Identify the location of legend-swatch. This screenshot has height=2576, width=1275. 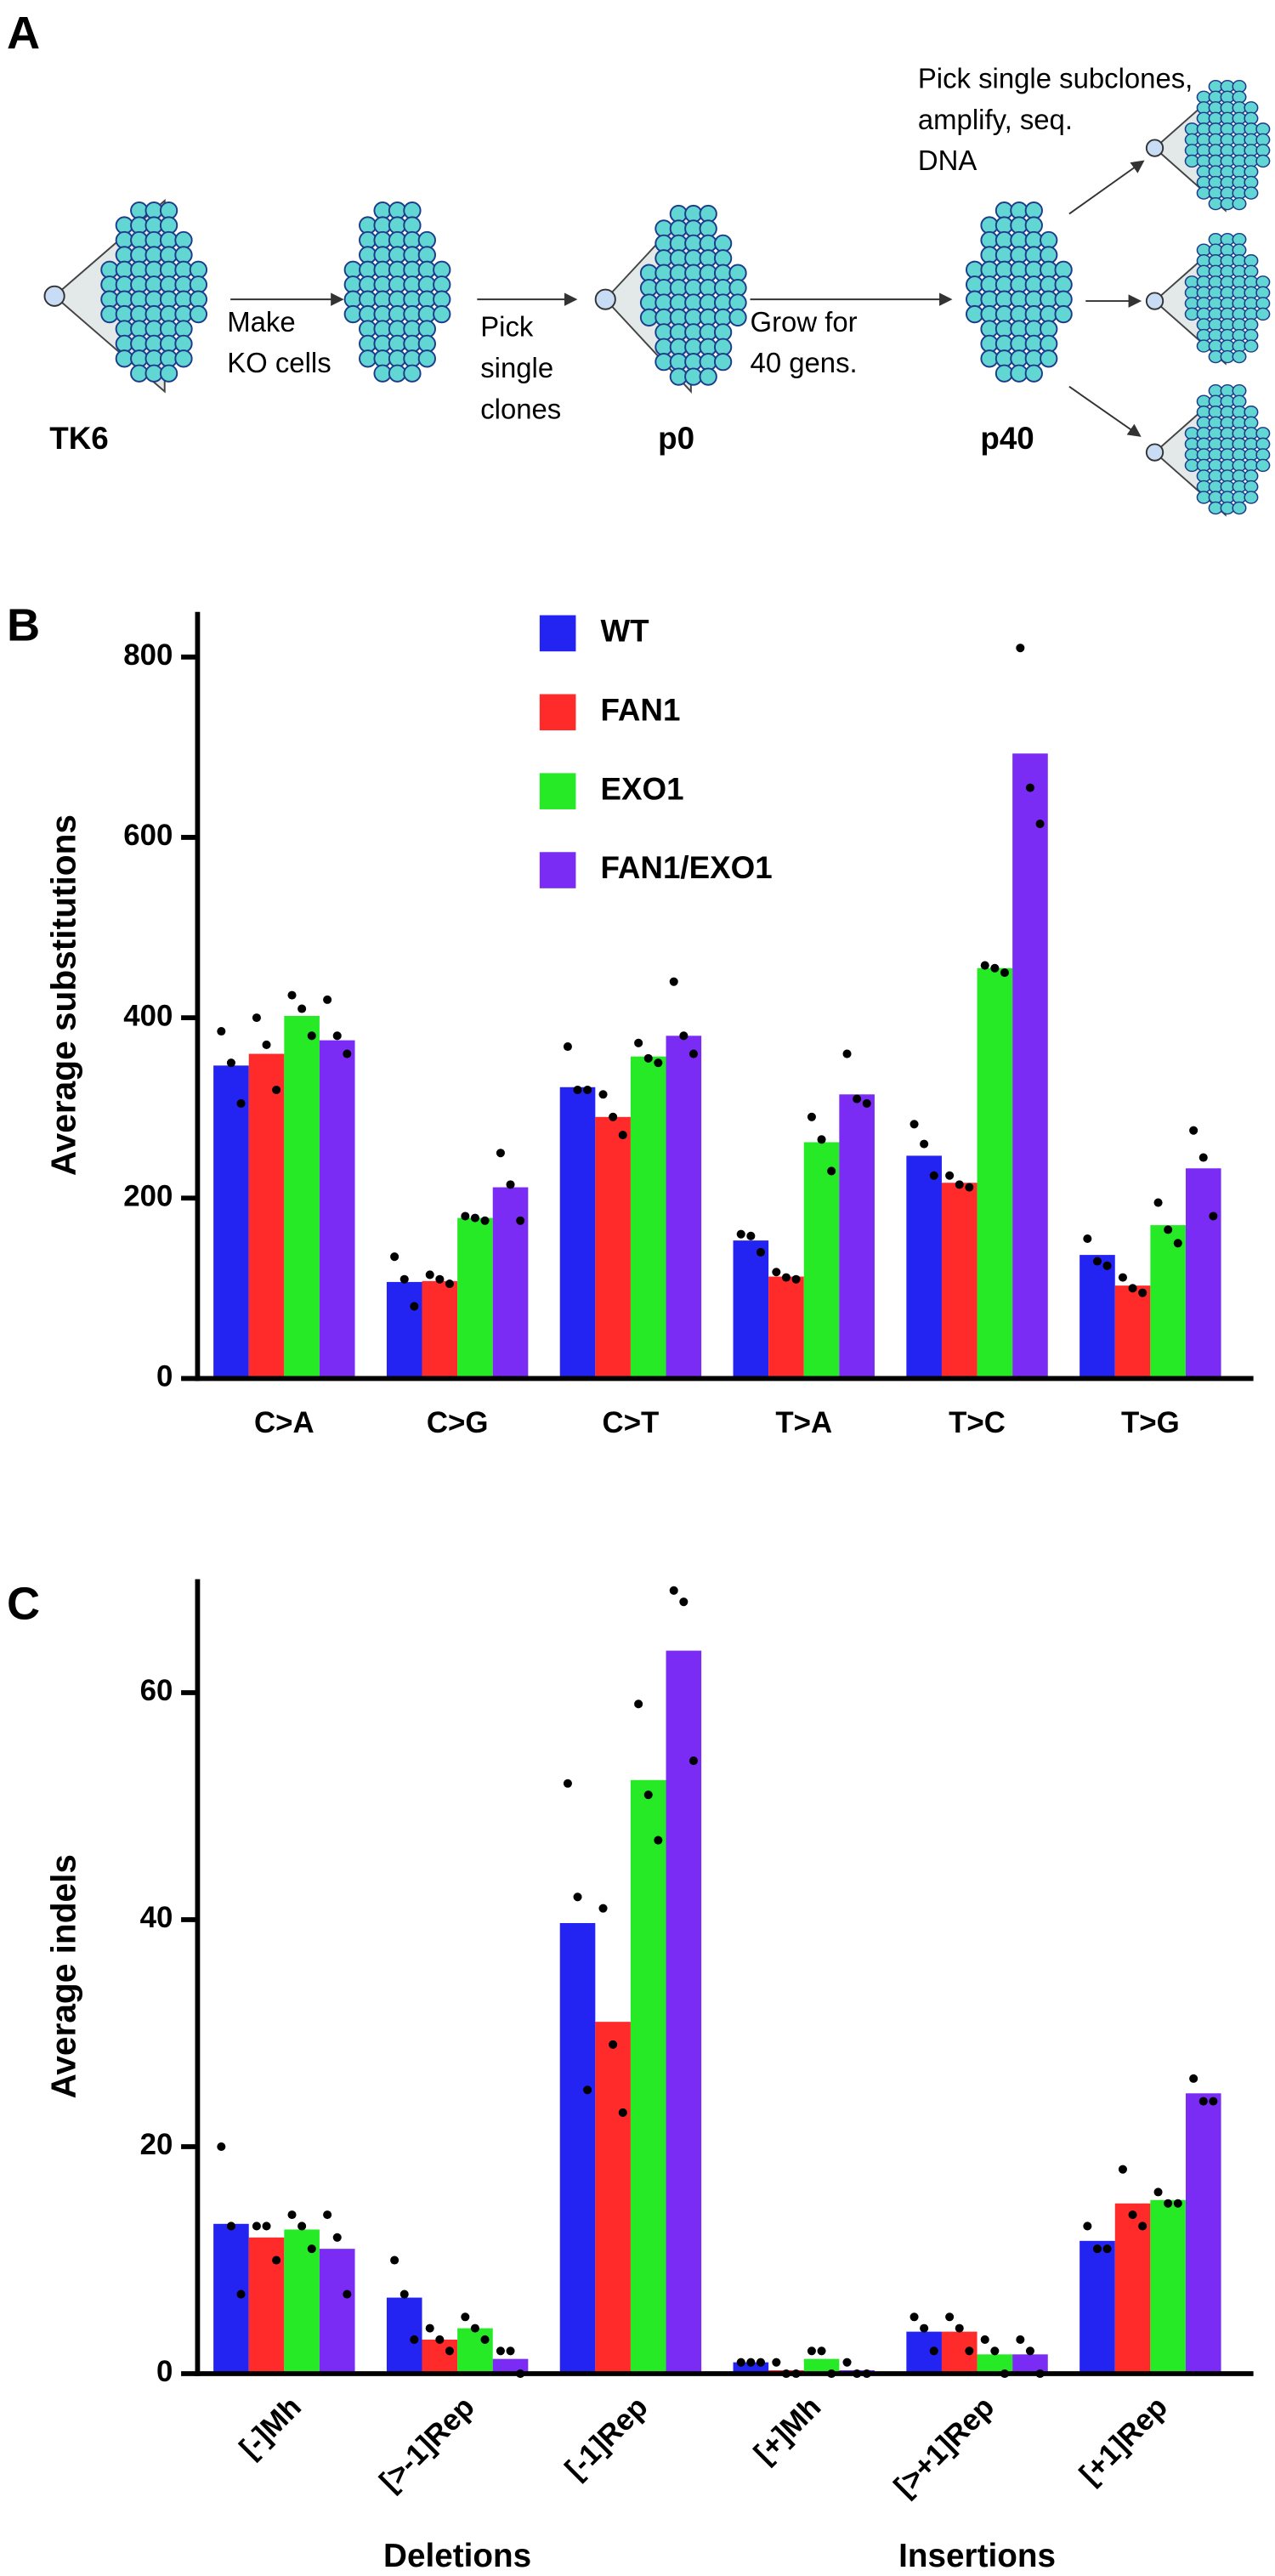
(557, 791).